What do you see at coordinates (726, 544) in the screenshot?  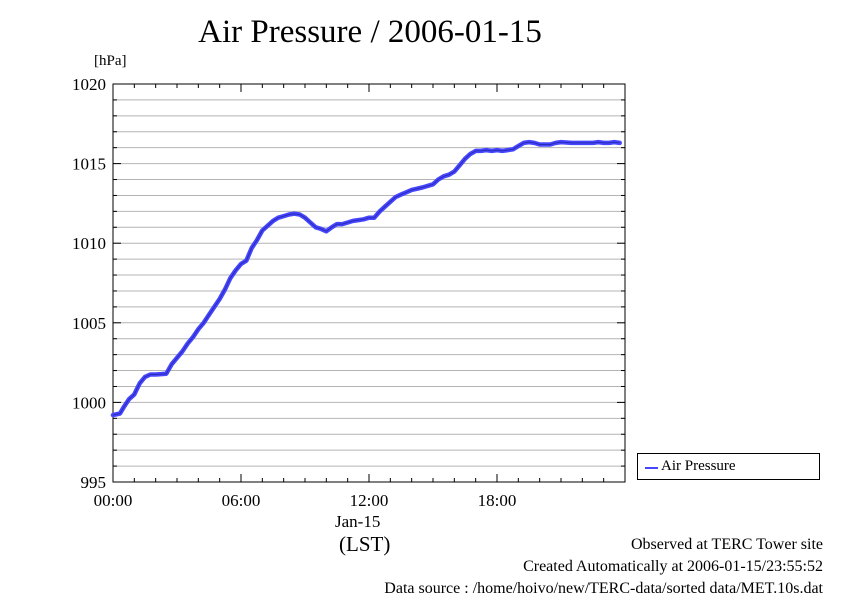 I see `footer-observed: Observed at TERC Tower site` at bounding box center [726, 544].